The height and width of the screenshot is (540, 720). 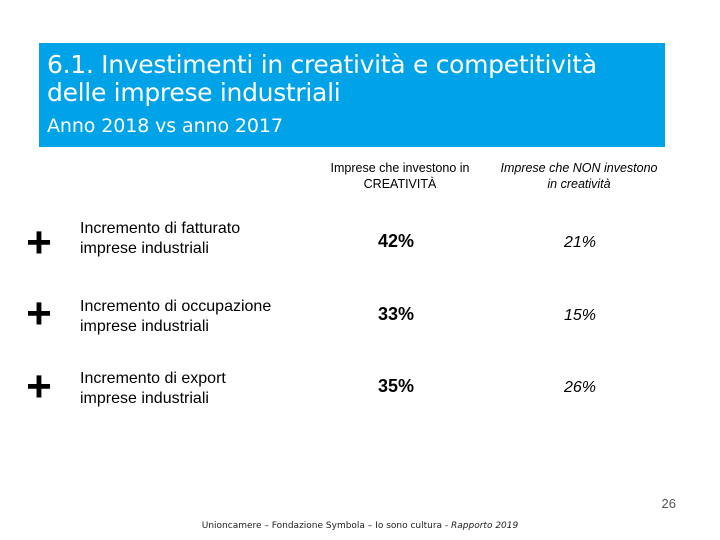 What do you see at coordinates (396, 386) in the screenshot?
I see `value-creative-export: 35%` at bounding box center [396, 386].